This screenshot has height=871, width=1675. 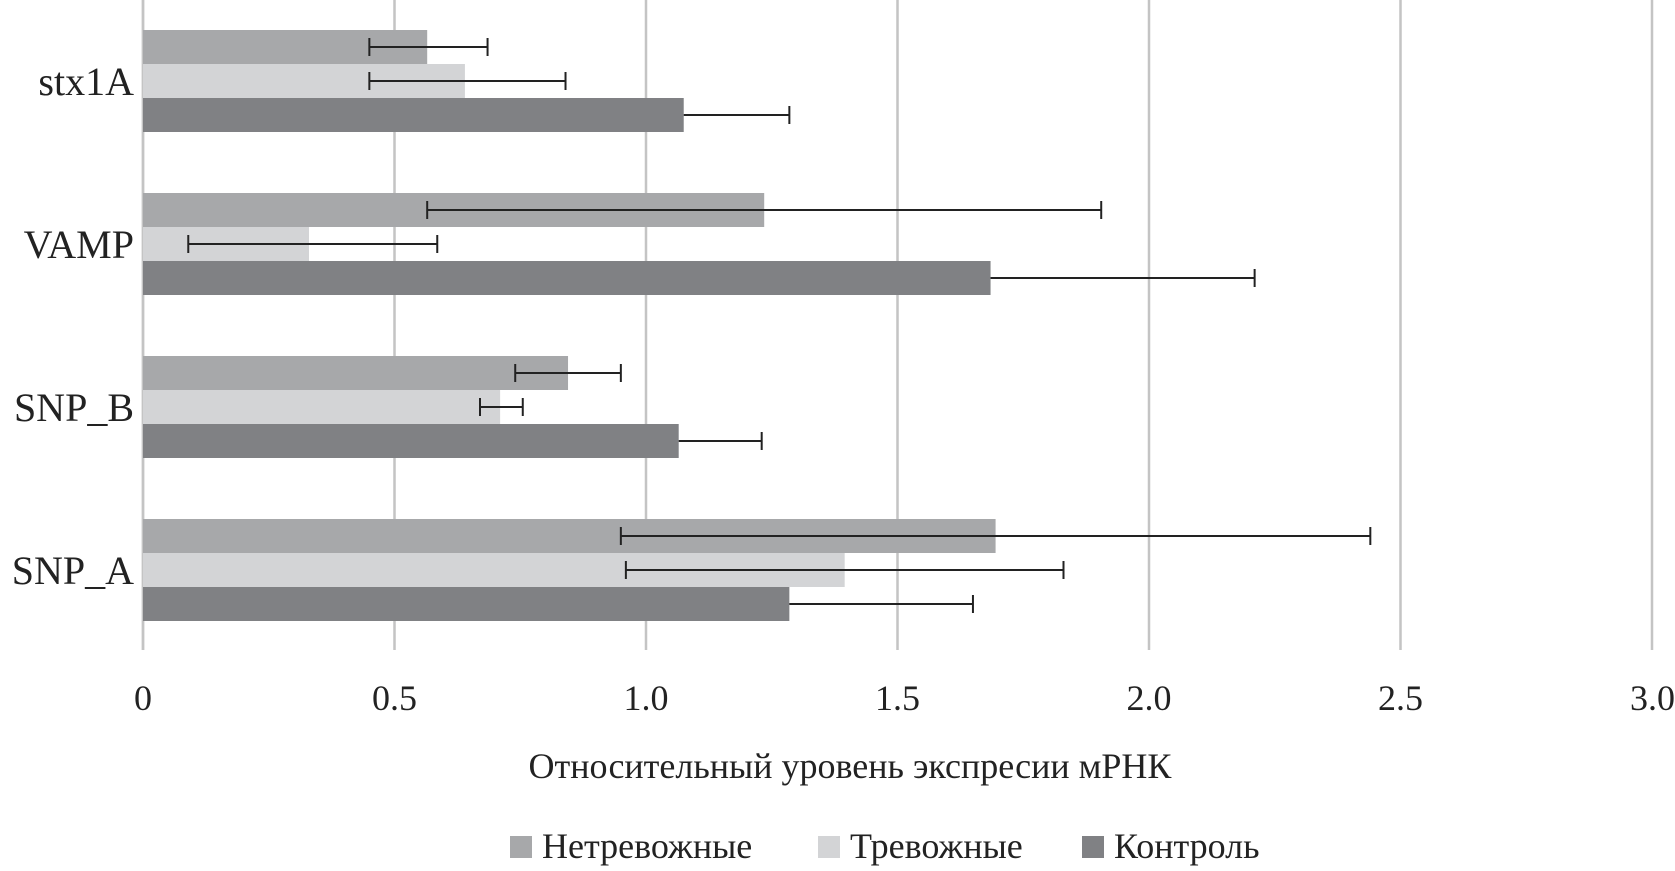 I want to click on x-tick-labels: 0 0.5 1.0 1.5 2.0 2.5 3.0, so click(x=904, y=698).